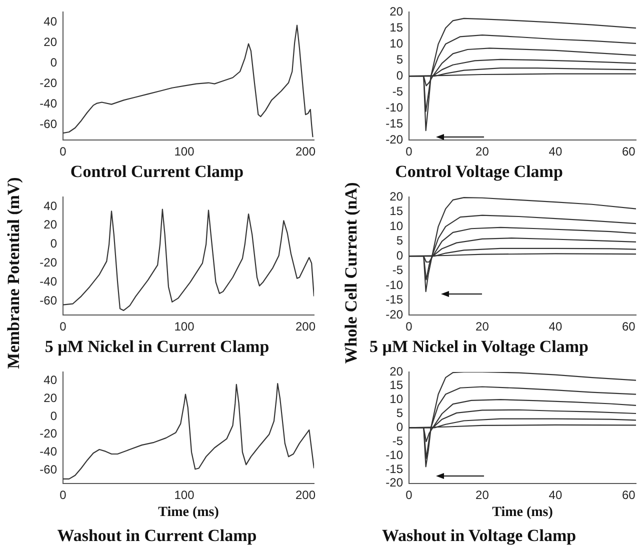 This screenshot has width=644, height=549. Describe the element at coordinates (157, 346) in the screenshot. I see `text: 5 µM Nickel in Current Clamp` at that location.